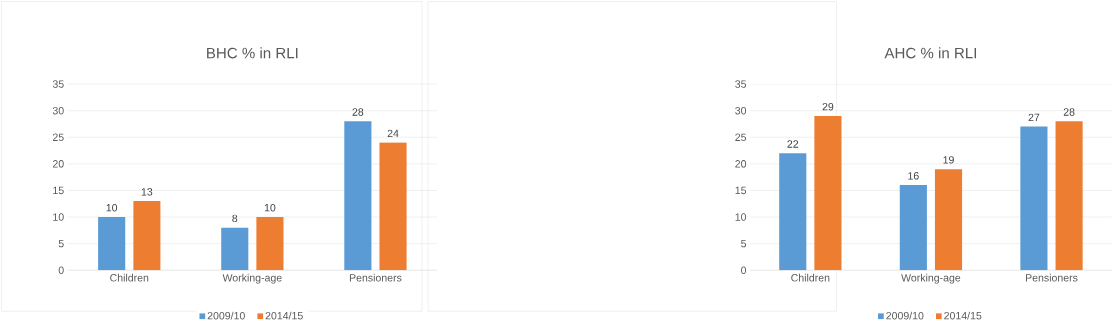 The width and height of the screenshot is (1112, 325). I want to click on data-label: 19, so click(948, 160).